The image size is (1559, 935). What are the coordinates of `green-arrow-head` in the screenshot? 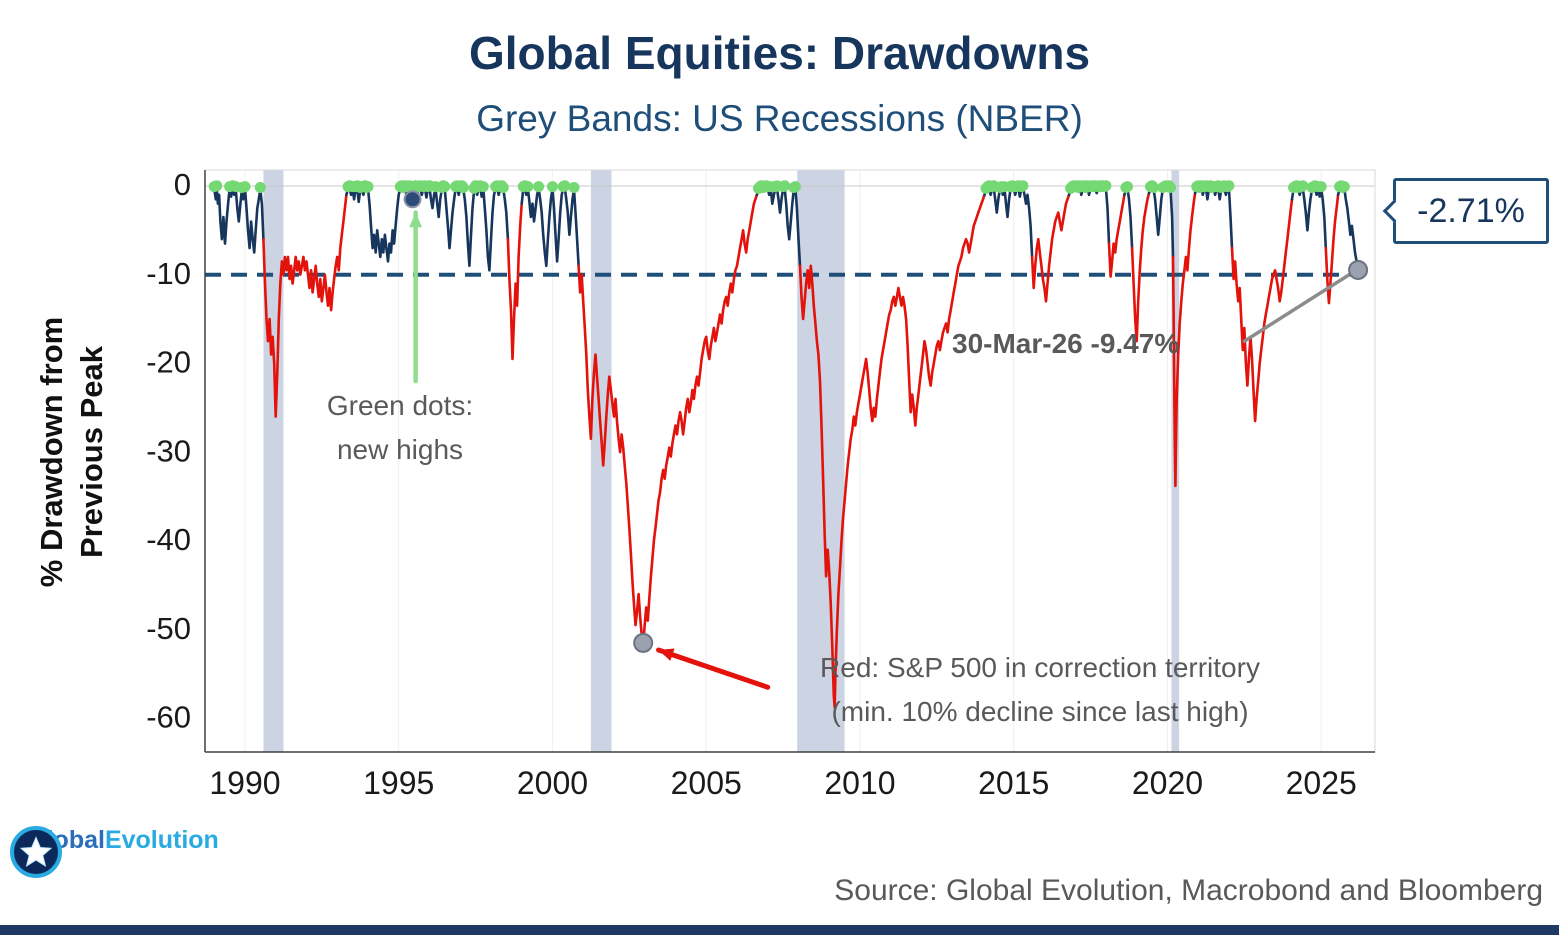 It's located at (416, 220).